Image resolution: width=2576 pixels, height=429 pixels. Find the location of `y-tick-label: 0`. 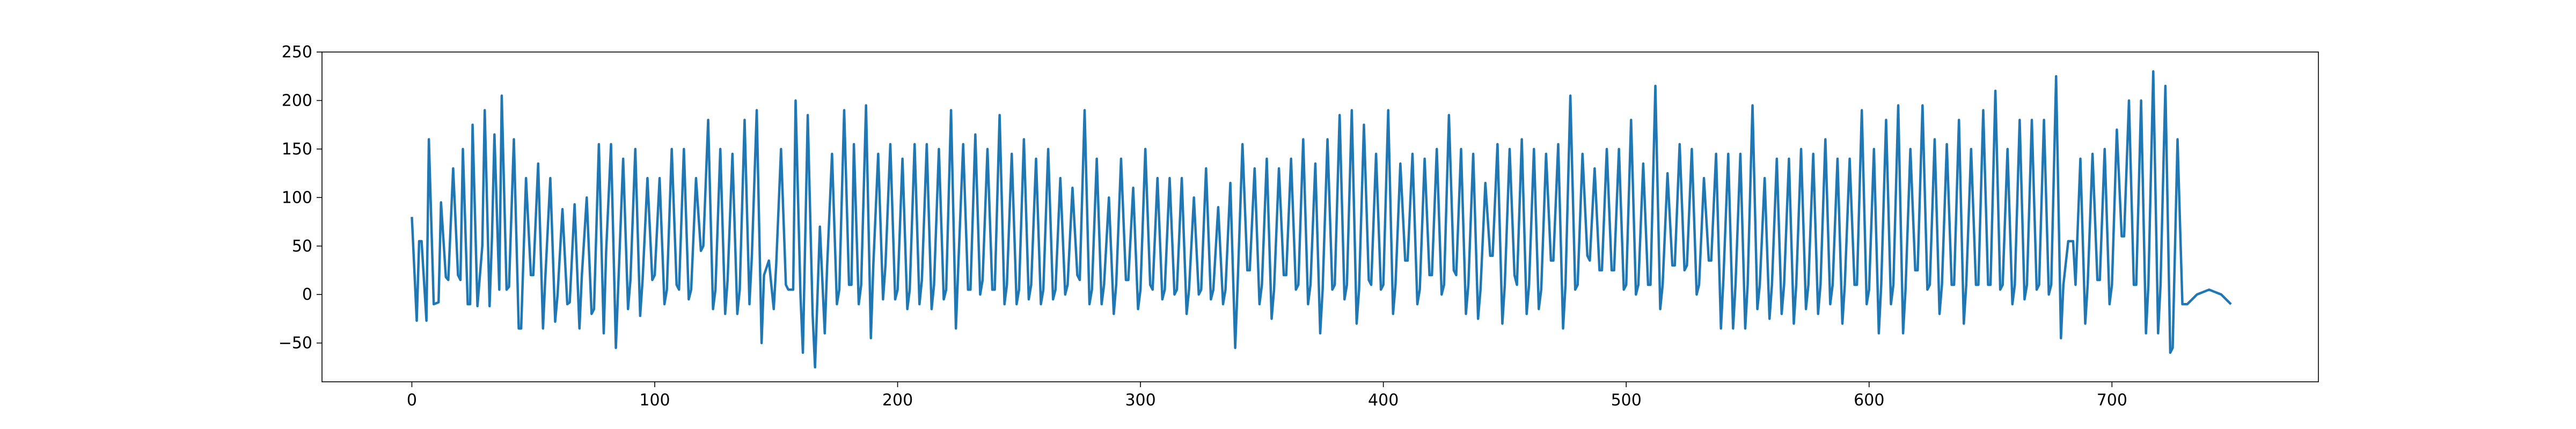

y-tick-label: 0 is located at coordinates (307, 294).